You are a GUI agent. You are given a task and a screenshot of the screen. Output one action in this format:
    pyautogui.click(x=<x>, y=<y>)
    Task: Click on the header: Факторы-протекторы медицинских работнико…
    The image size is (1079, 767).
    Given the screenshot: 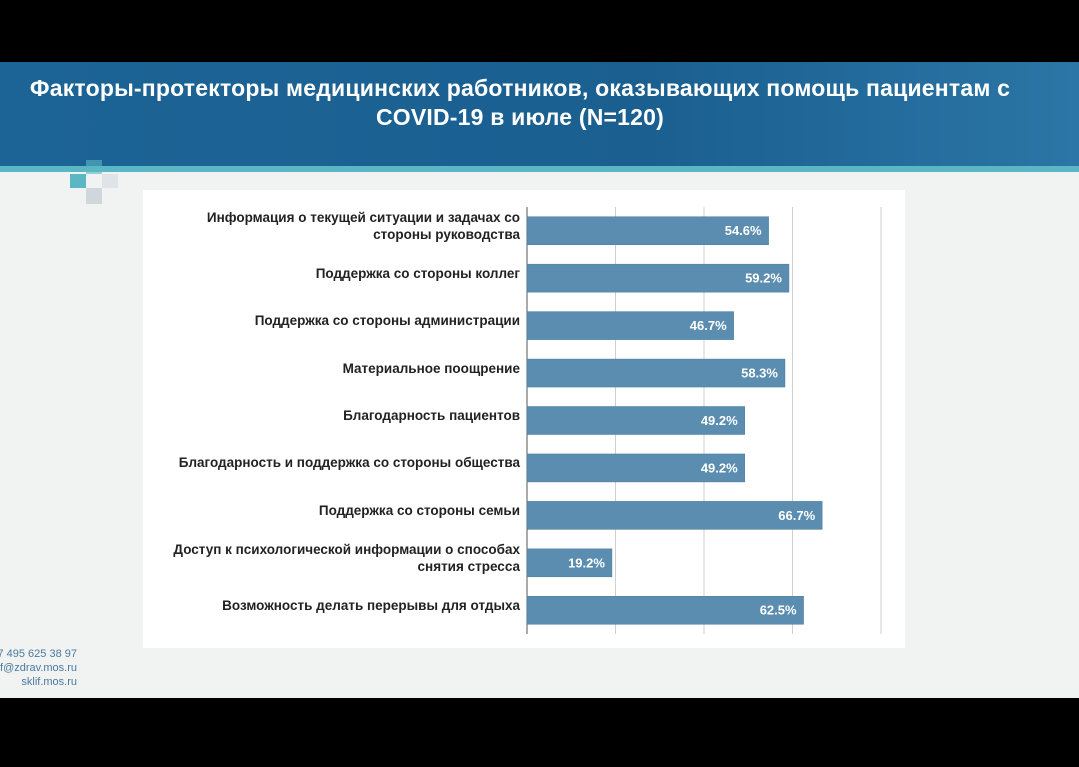 What is the action you would take?
    pyautogui.click(x=539, y=114)
    